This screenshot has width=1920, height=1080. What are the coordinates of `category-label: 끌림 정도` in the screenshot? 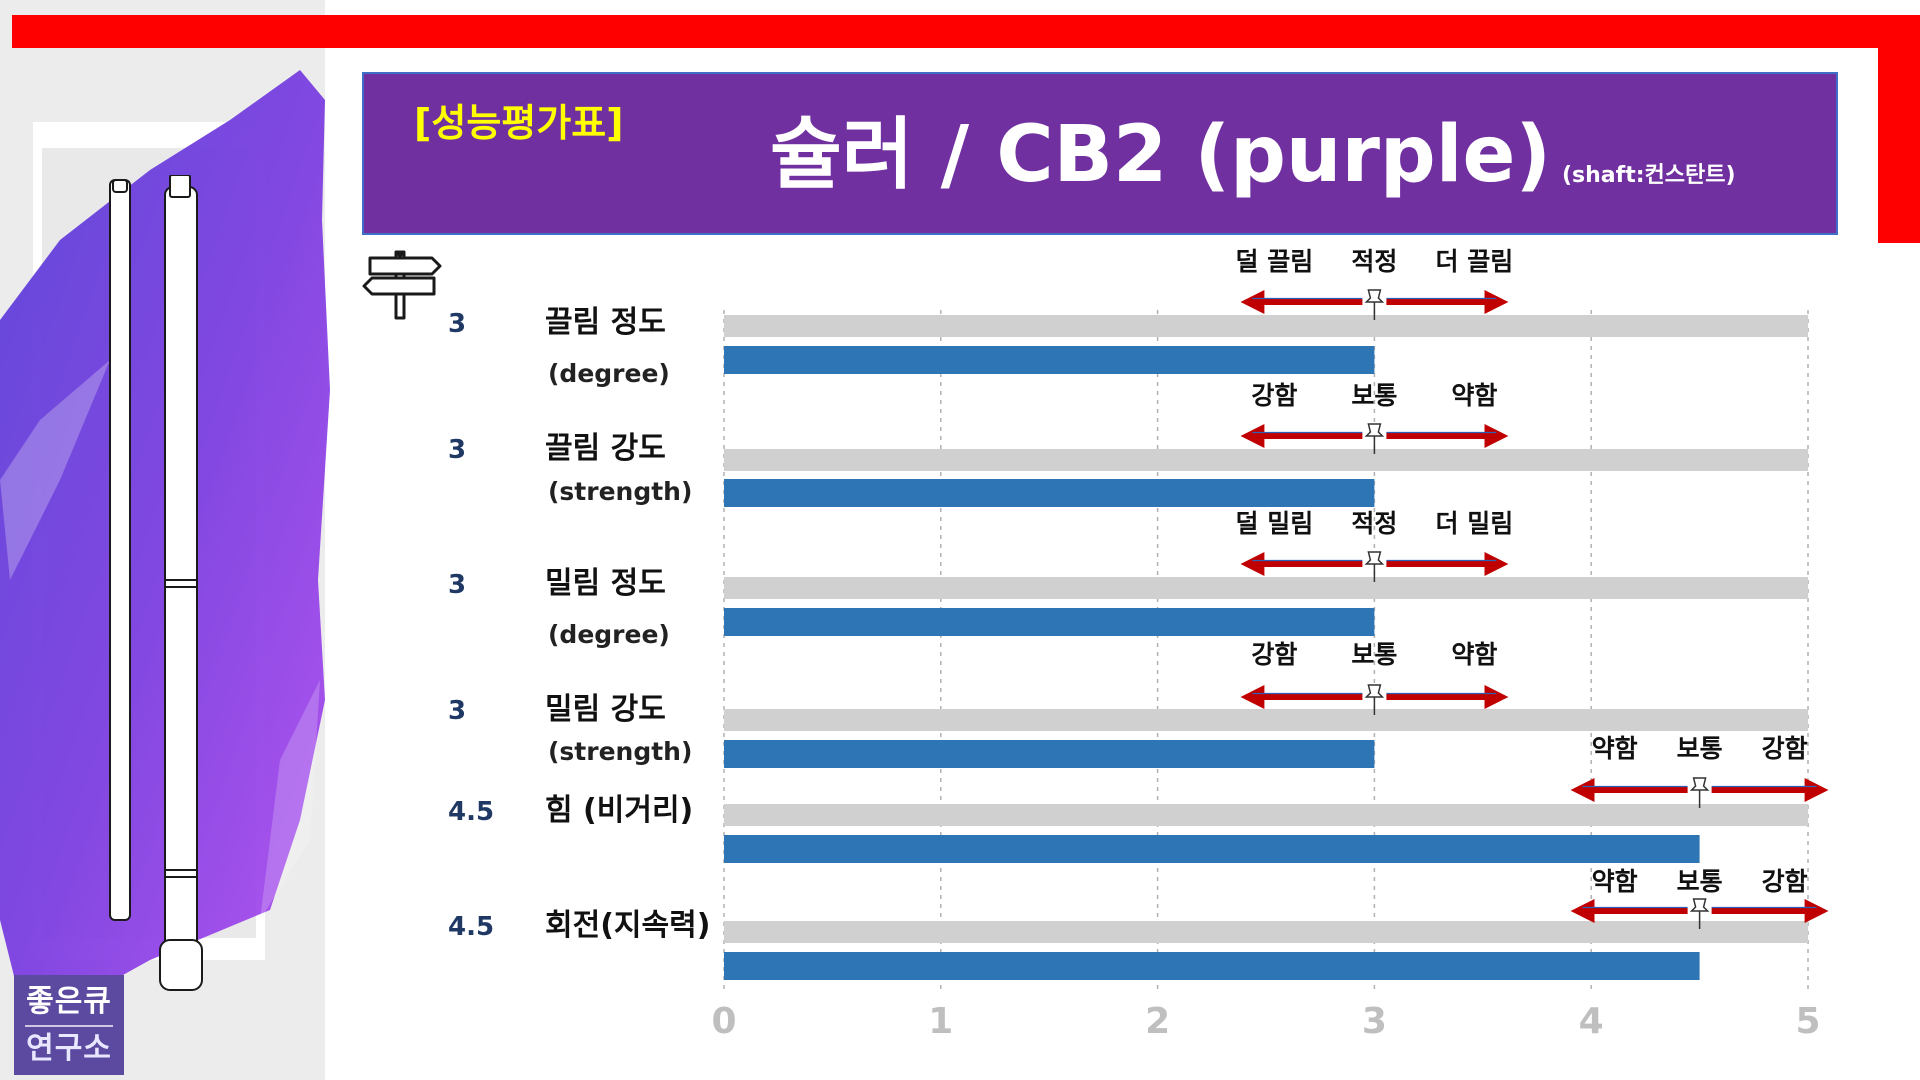 It's located at (605, 322).